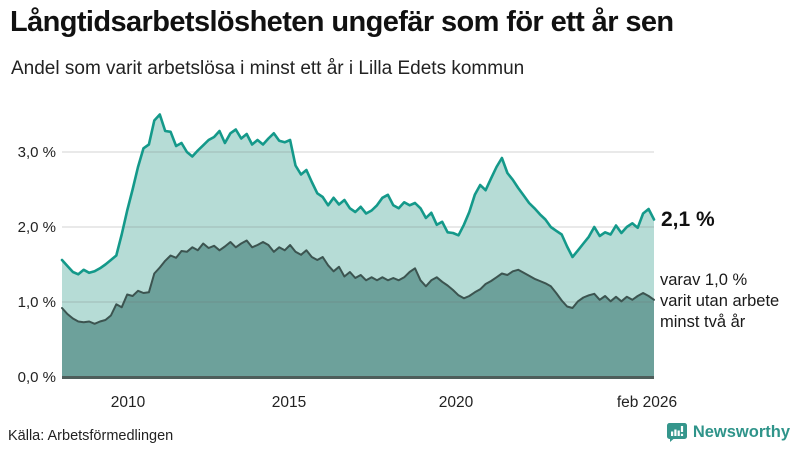 The width and height of the screenshot is (800, 450). Describe the element at coordinates (741, 432) in the screenshot. I see `newsworthy-brand-name: Newsworthy` at that location.